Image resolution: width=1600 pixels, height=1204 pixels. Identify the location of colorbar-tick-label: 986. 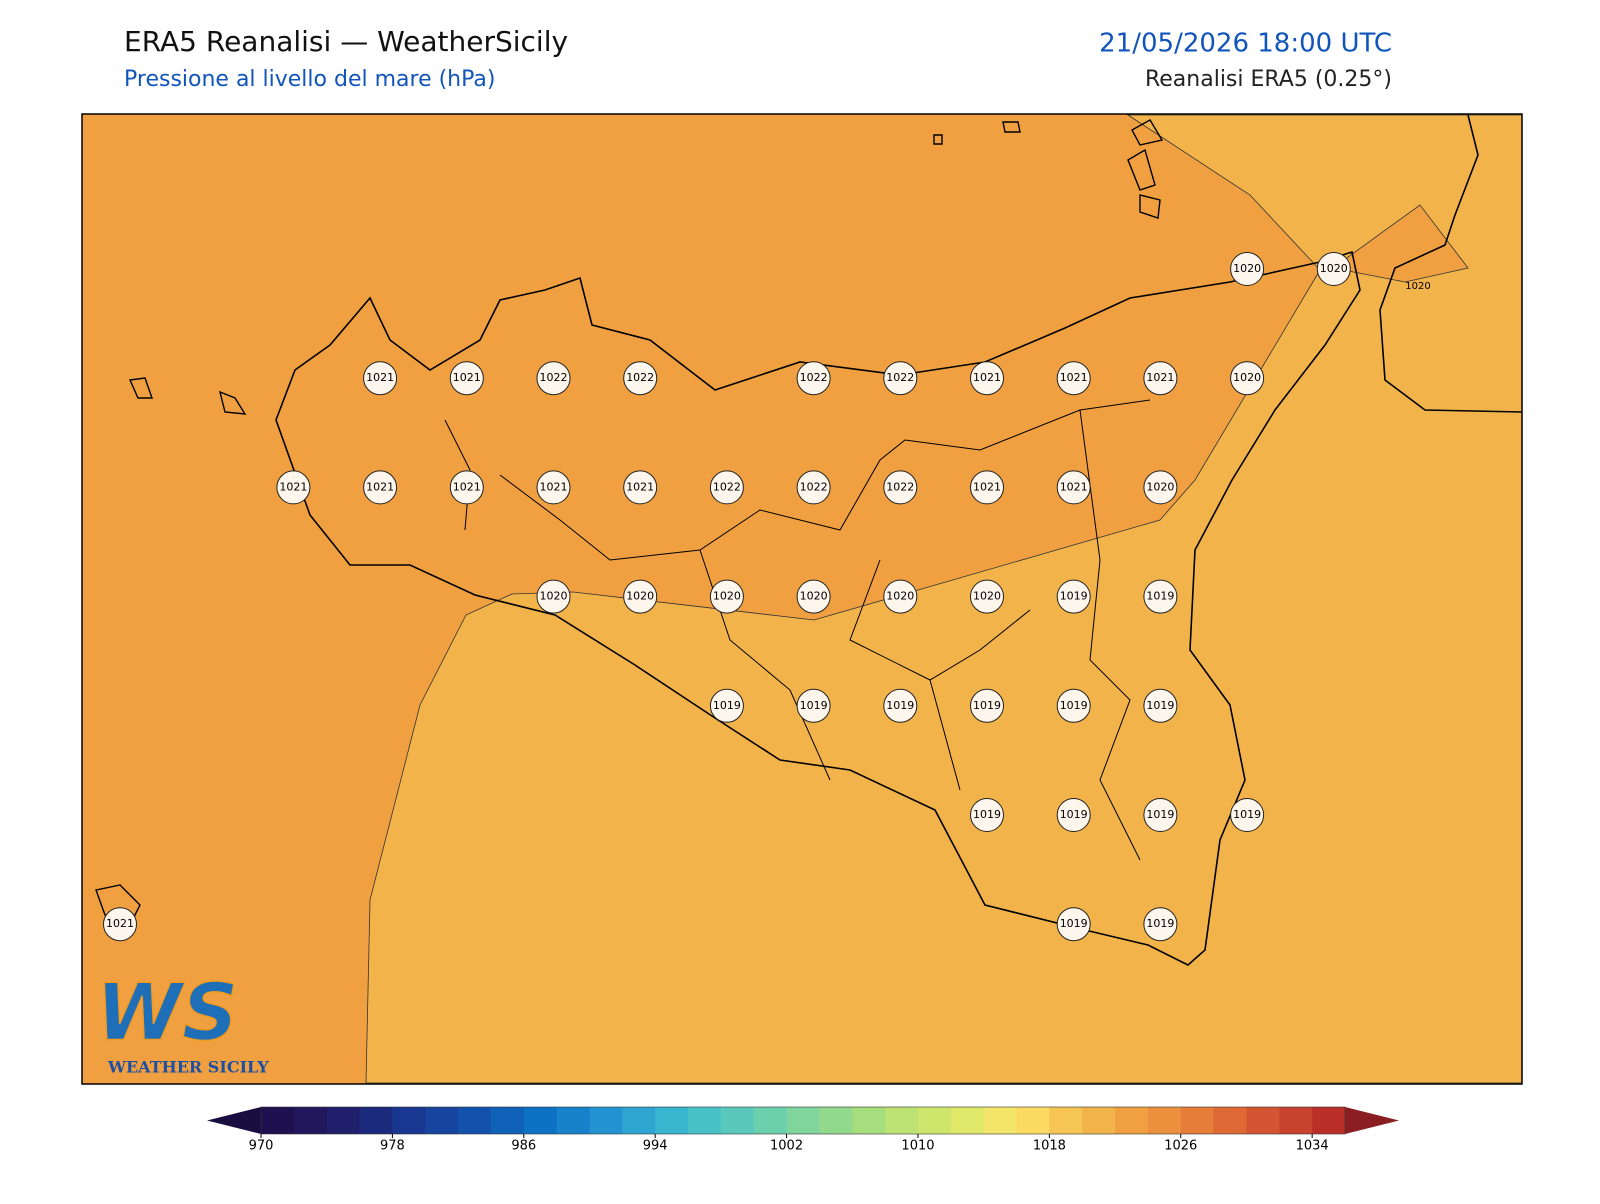
(523, 1146).